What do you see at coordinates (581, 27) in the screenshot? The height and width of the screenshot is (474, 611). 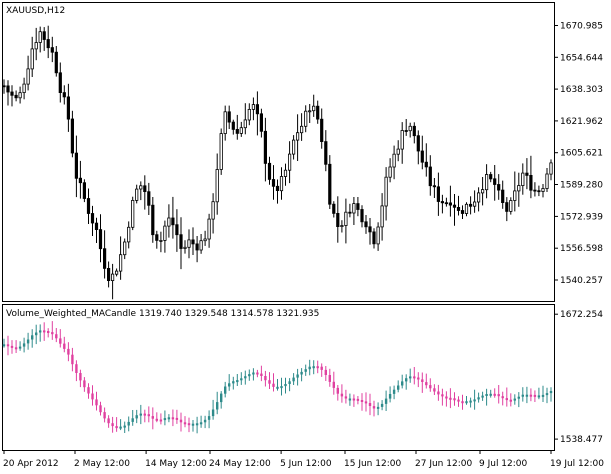 I see `y-tick-label: 1670.985` at bounding box center [581, 27].